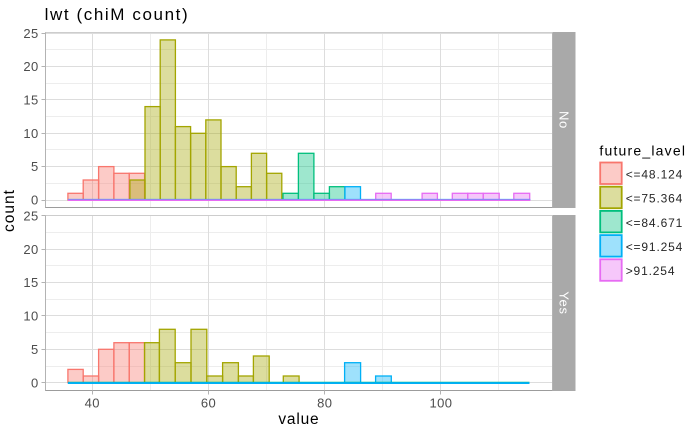  I want to click on svg-text: 40, so click(92, 403).